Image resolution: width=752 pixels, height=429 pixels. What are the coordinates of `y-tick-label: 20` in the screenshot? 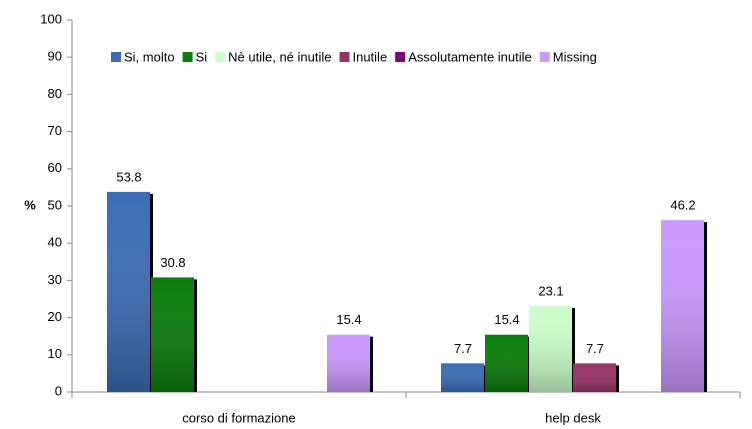 It's located at (55, 316).